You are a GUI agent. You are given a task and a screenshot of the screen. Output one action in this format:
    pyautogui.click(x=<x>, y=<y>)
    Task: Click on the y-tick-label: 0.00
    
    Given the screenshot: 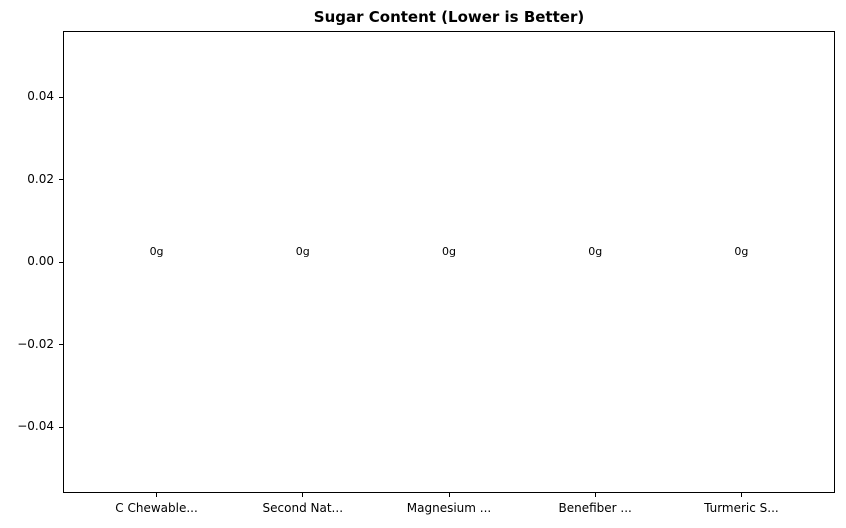 What is the action you would take?
    pyautogui.click(x=40, y=261)
    